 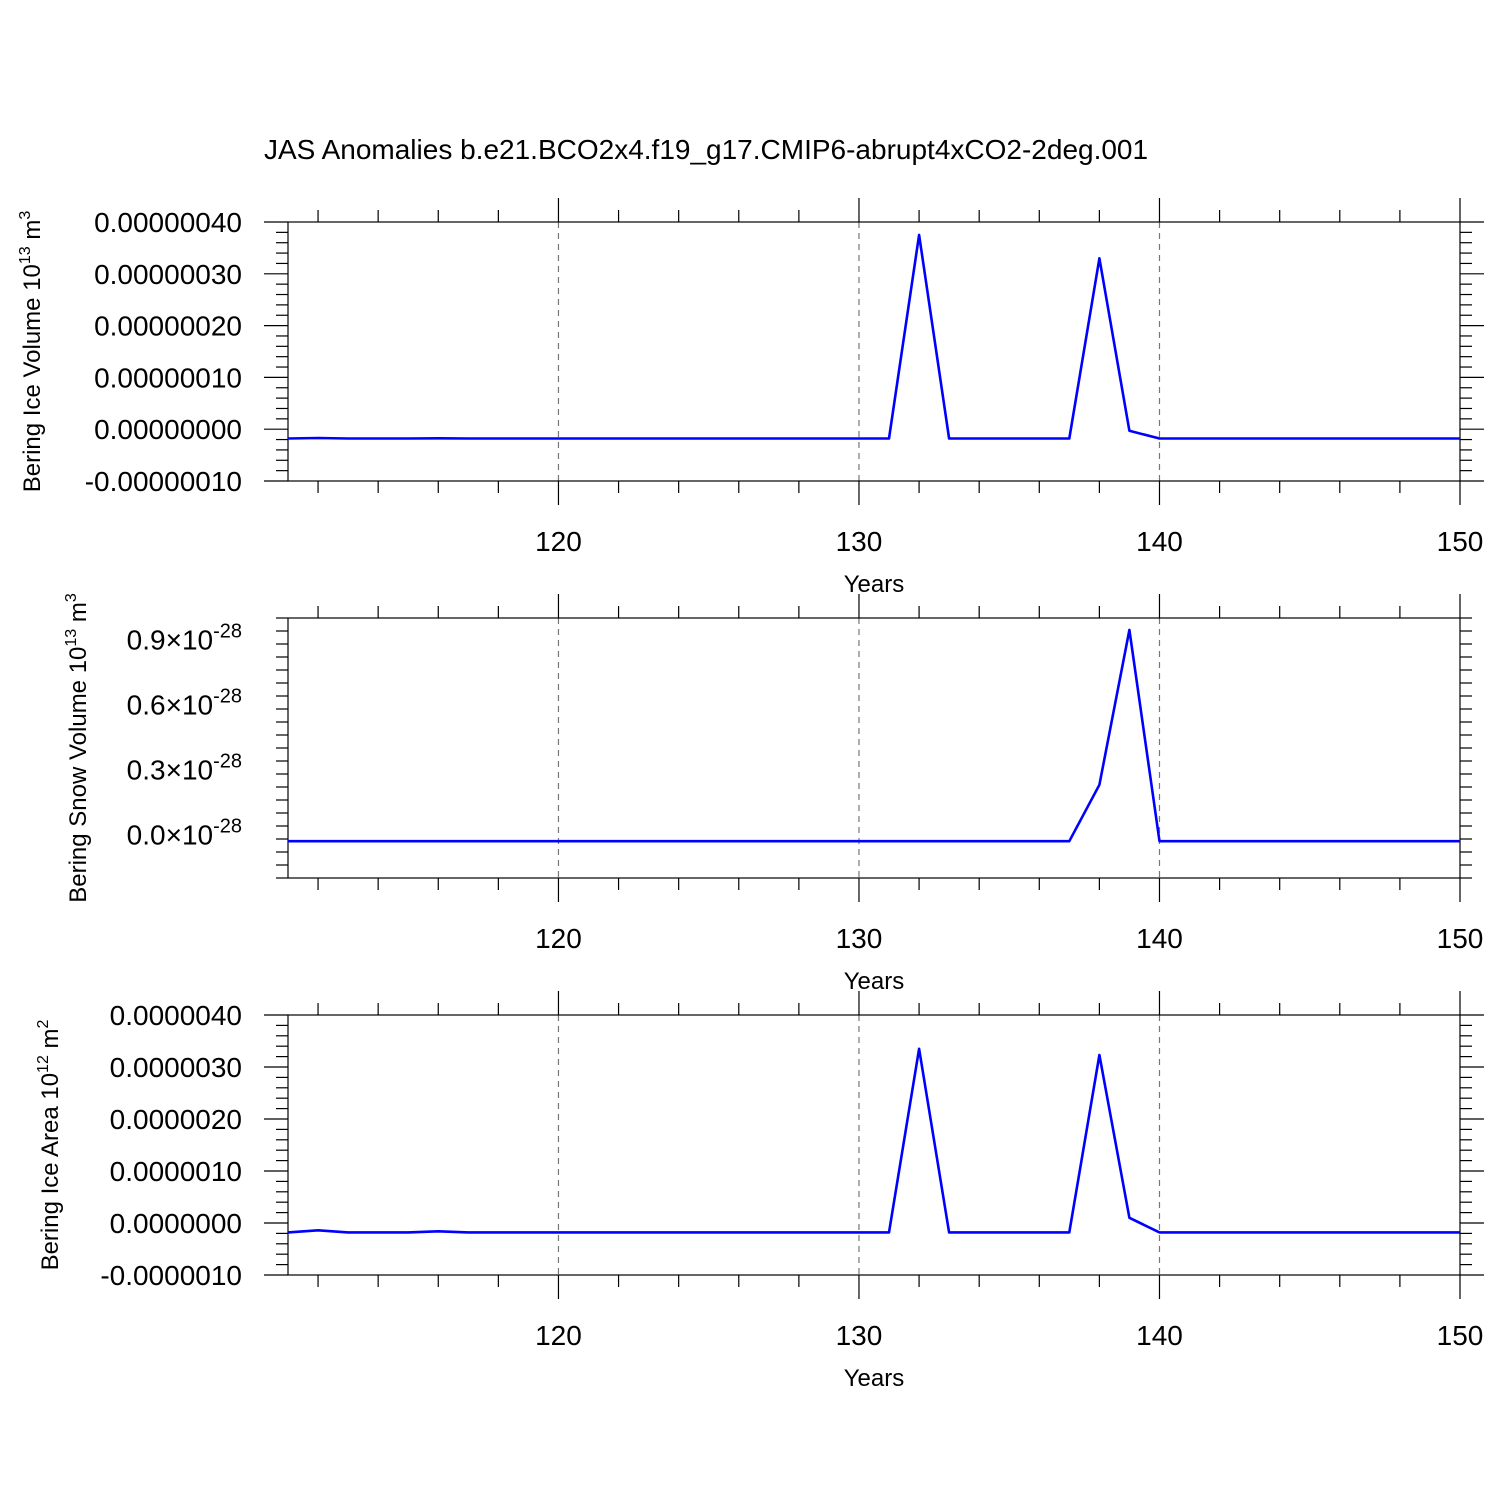 What do you see at coordinates (168, 222) in the screenshot?
I see `y-tick-label: 0.00000040` at bounding box center [168, 222].